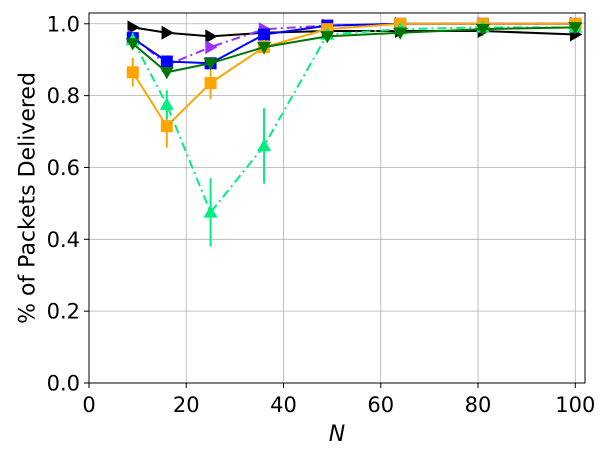 The height and width of the screenshot is (456, 609). What do you see at coordinates (63, 384) in the screenshot?
I see `y-tick-label: 0.0` at bounding box center [63, 384].